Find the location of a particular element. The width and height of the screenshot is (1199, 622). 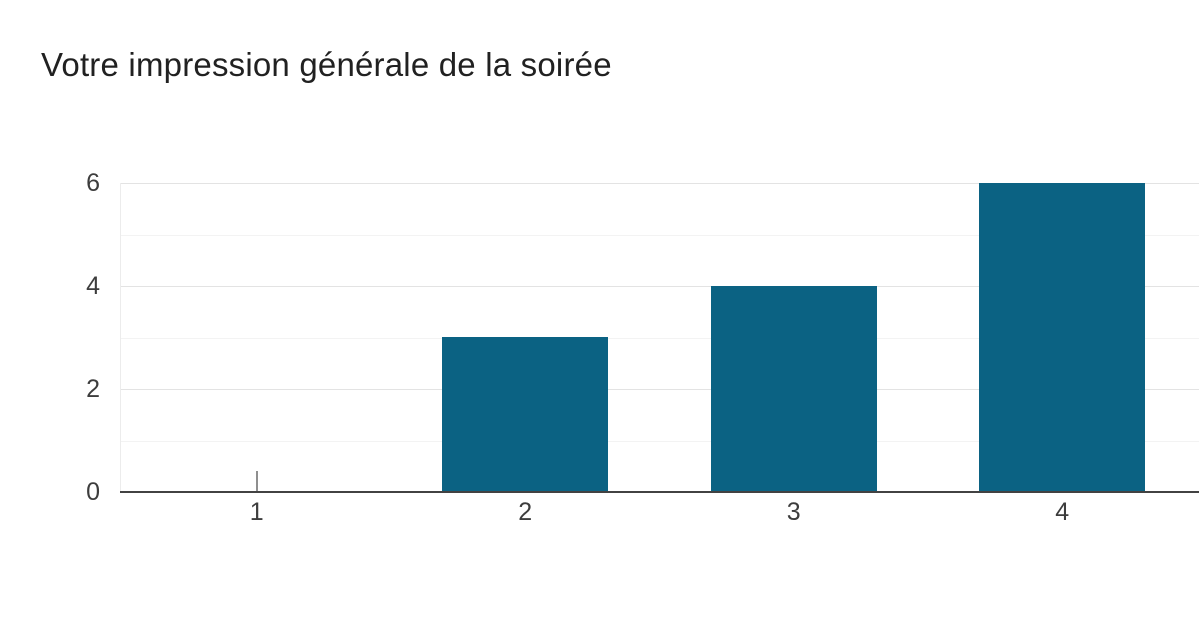

minor-gridline-y3 is located at coordinates (659, 338).